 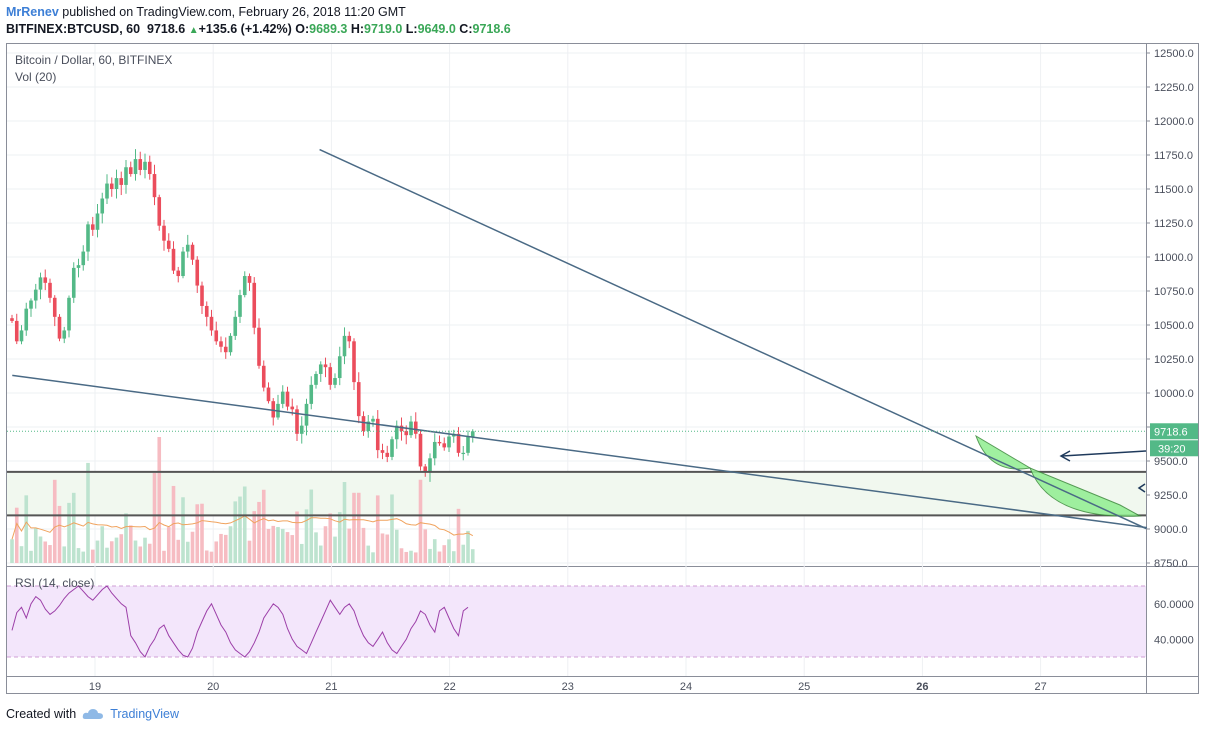 What do you see at coordinates (1171, 530) in the screenshot?
I see `price-tick-label: 9000.0` at bounding box center [1171, 530].